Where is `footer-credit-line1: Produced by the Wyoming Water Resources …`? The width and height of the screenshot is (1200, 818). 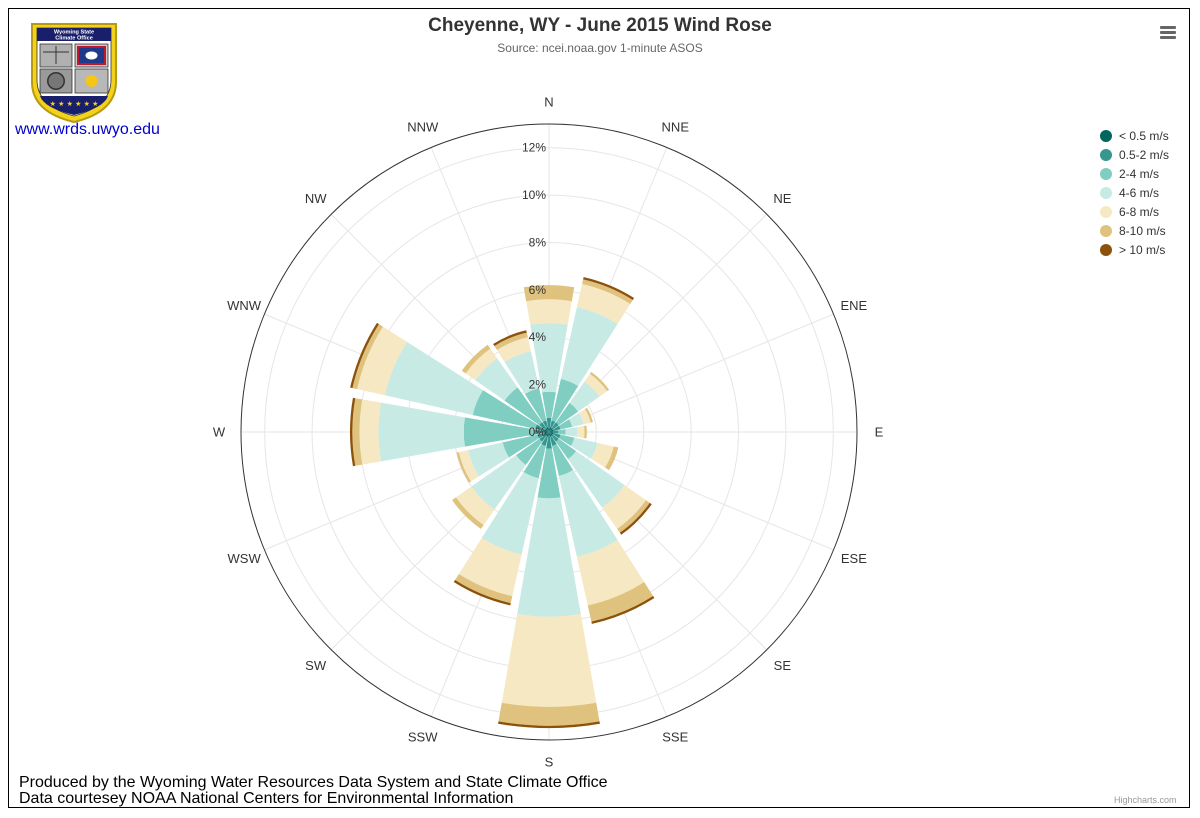 footer-credit-line1: Produced by the Wyoming Water Resources … is located at coordinates (313, 782).